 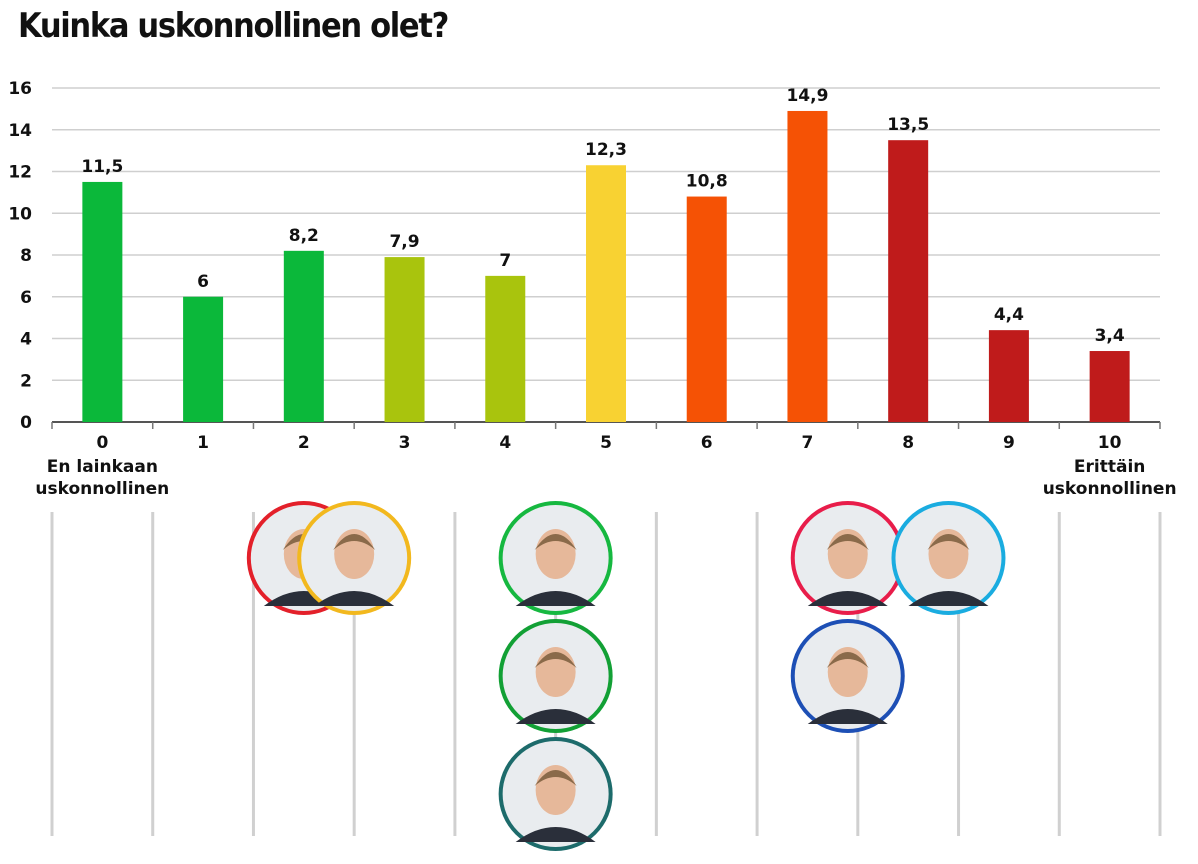 I want to click on y-tick-label: 8, so click(x=26, y=256).